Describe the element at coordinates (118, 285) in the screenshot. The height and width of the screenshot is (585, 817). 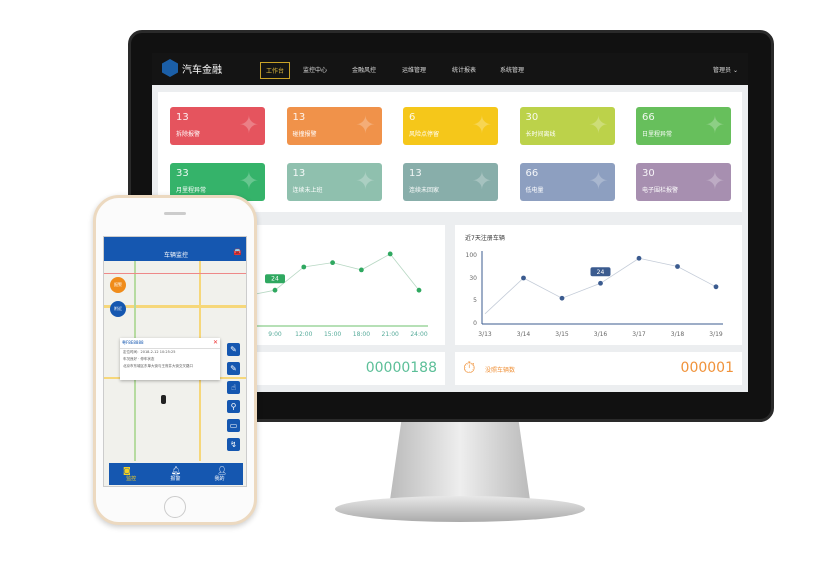
I see `float-alarm-button: 报警` at that location.